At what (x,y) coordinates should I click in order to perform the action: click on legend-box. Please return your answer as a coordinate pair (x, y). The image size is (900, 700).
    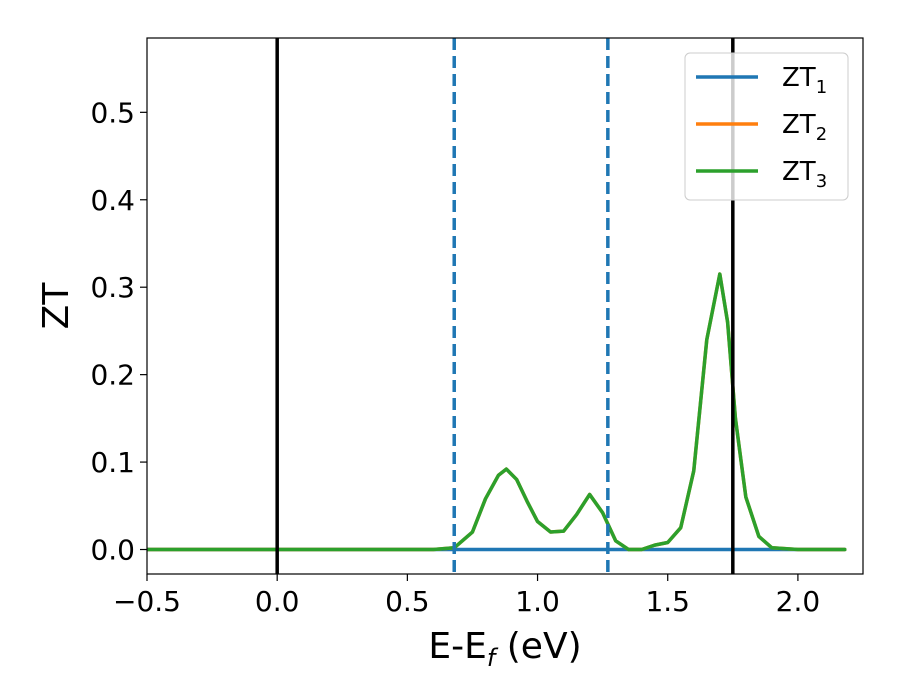
    Looking at the image, I should click on (766, 126).